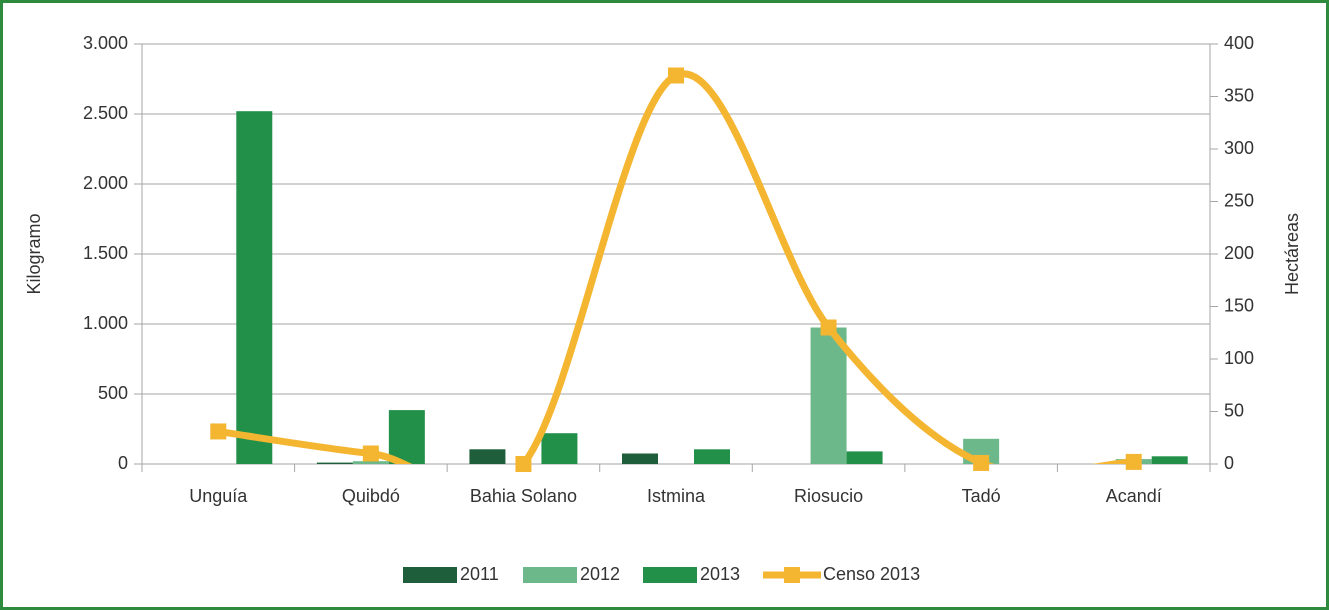 The image size is (1329, 610). What do you see at coordinates (871, 574) in the screenshot?
I see `legend-label: Censo 2013` at bounding box center [871, 574].